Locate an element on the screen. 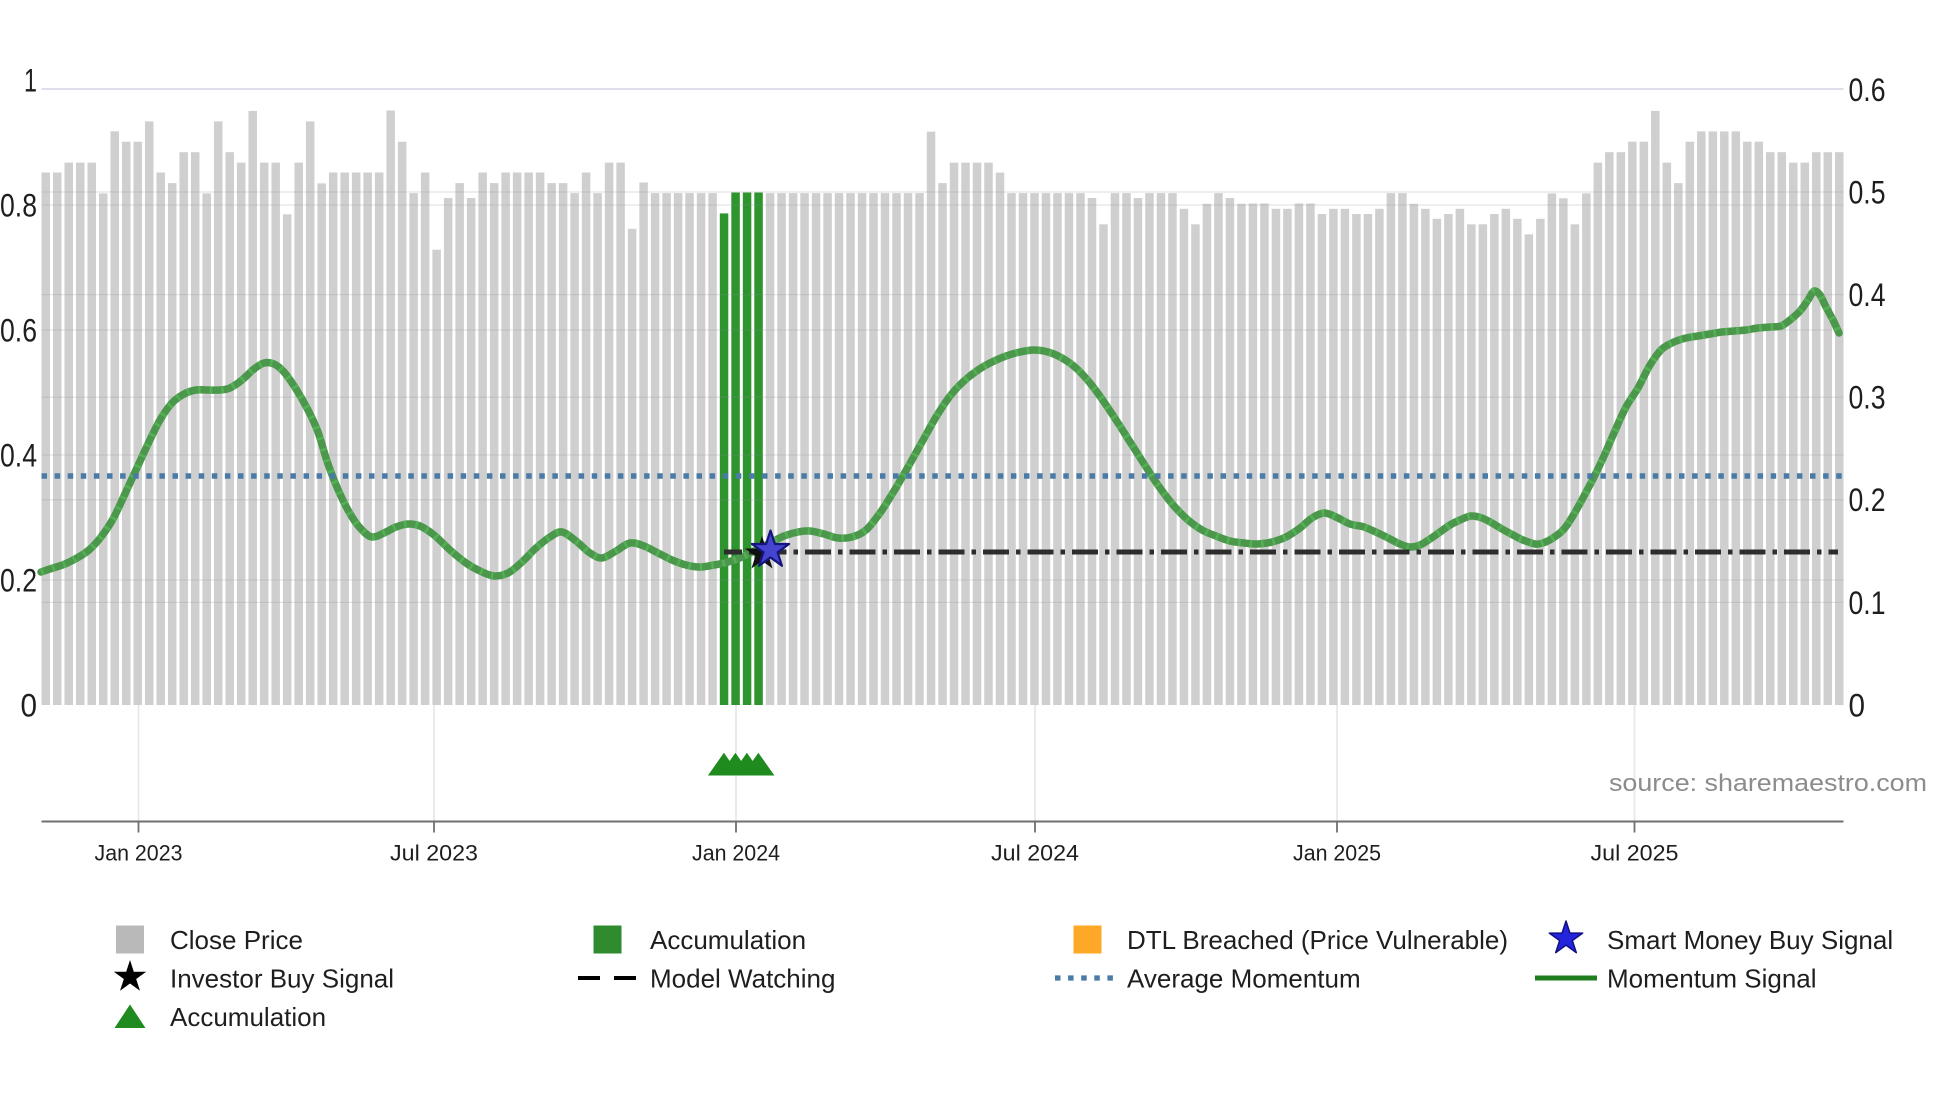 This screenshot has width=1960, height=1107. svg-text: 0.5 is located at coordinates (1867, 192).